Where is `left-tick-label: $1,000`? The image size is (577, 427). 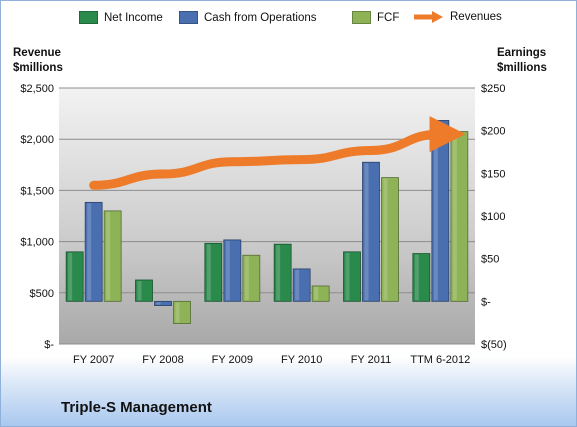 left-tick-label: $1,000 is located at coordinates (37, 243).